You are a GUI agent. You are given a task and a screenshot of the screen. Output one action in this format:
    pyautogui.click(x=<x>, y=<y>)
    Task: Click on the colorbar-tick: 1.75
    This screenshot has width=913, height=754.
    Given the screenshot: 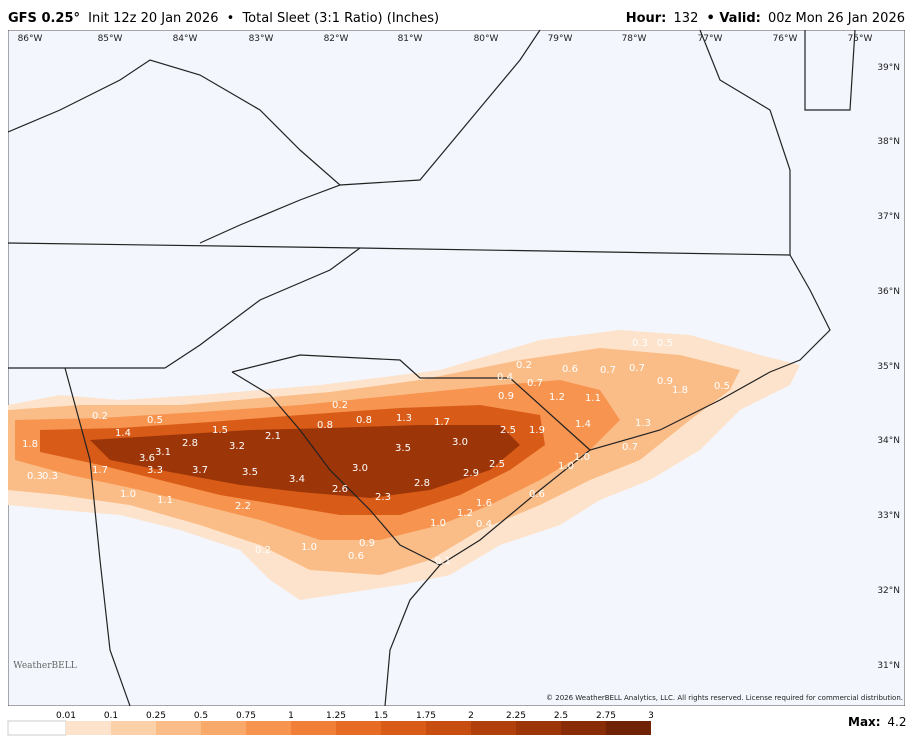 What is the action you would take?
    pyautogui.click(x=426, y=716)
    